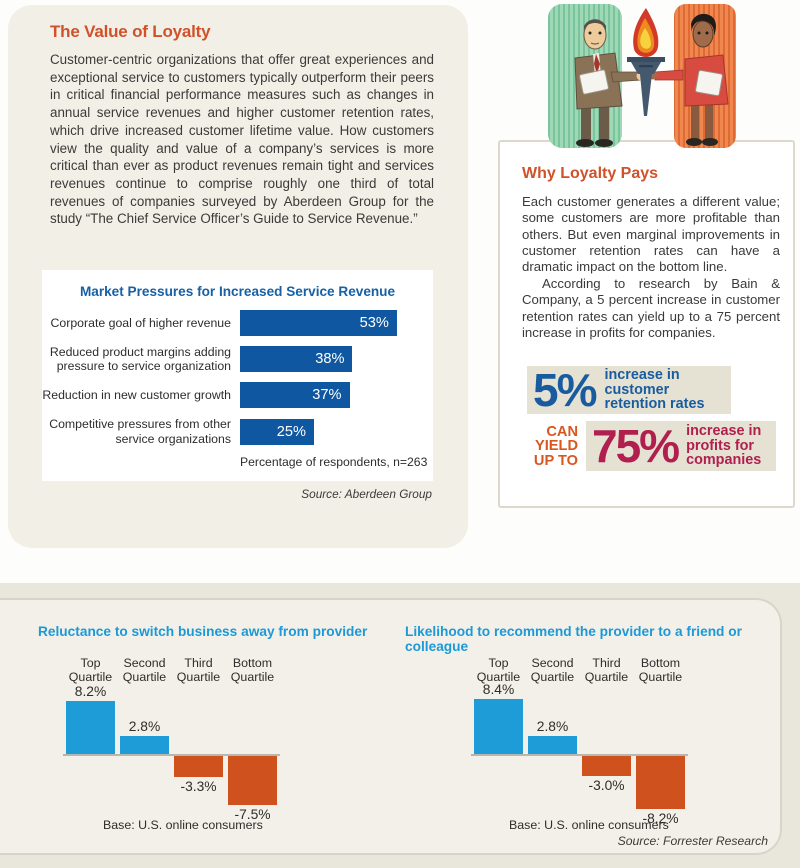 Image resolution: width=800 pixels, height=868 pixels. Describe the element at coordinates (646, 62) in the screenshot. I see `torch-icon` at that location.